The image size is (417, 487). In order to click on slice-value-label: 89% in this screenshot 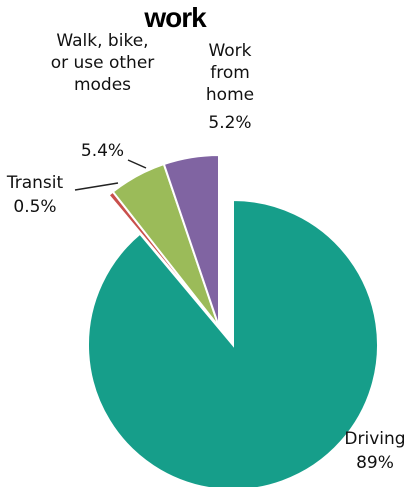, I will do `click(375, 463)`.